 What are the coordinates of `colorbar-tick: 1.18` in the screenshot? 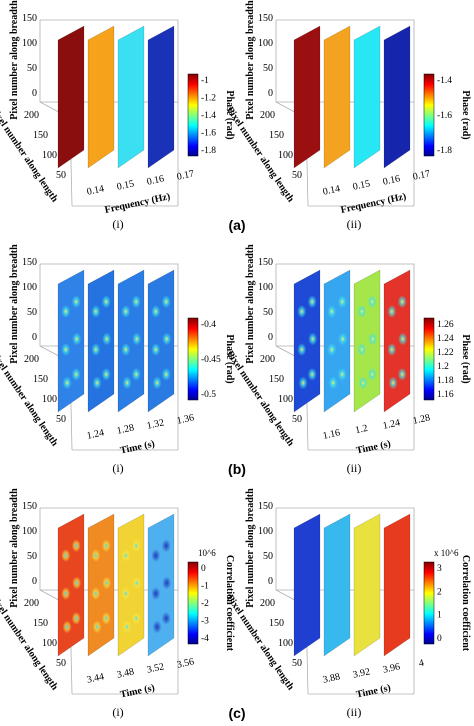 It's located at (445, 381).